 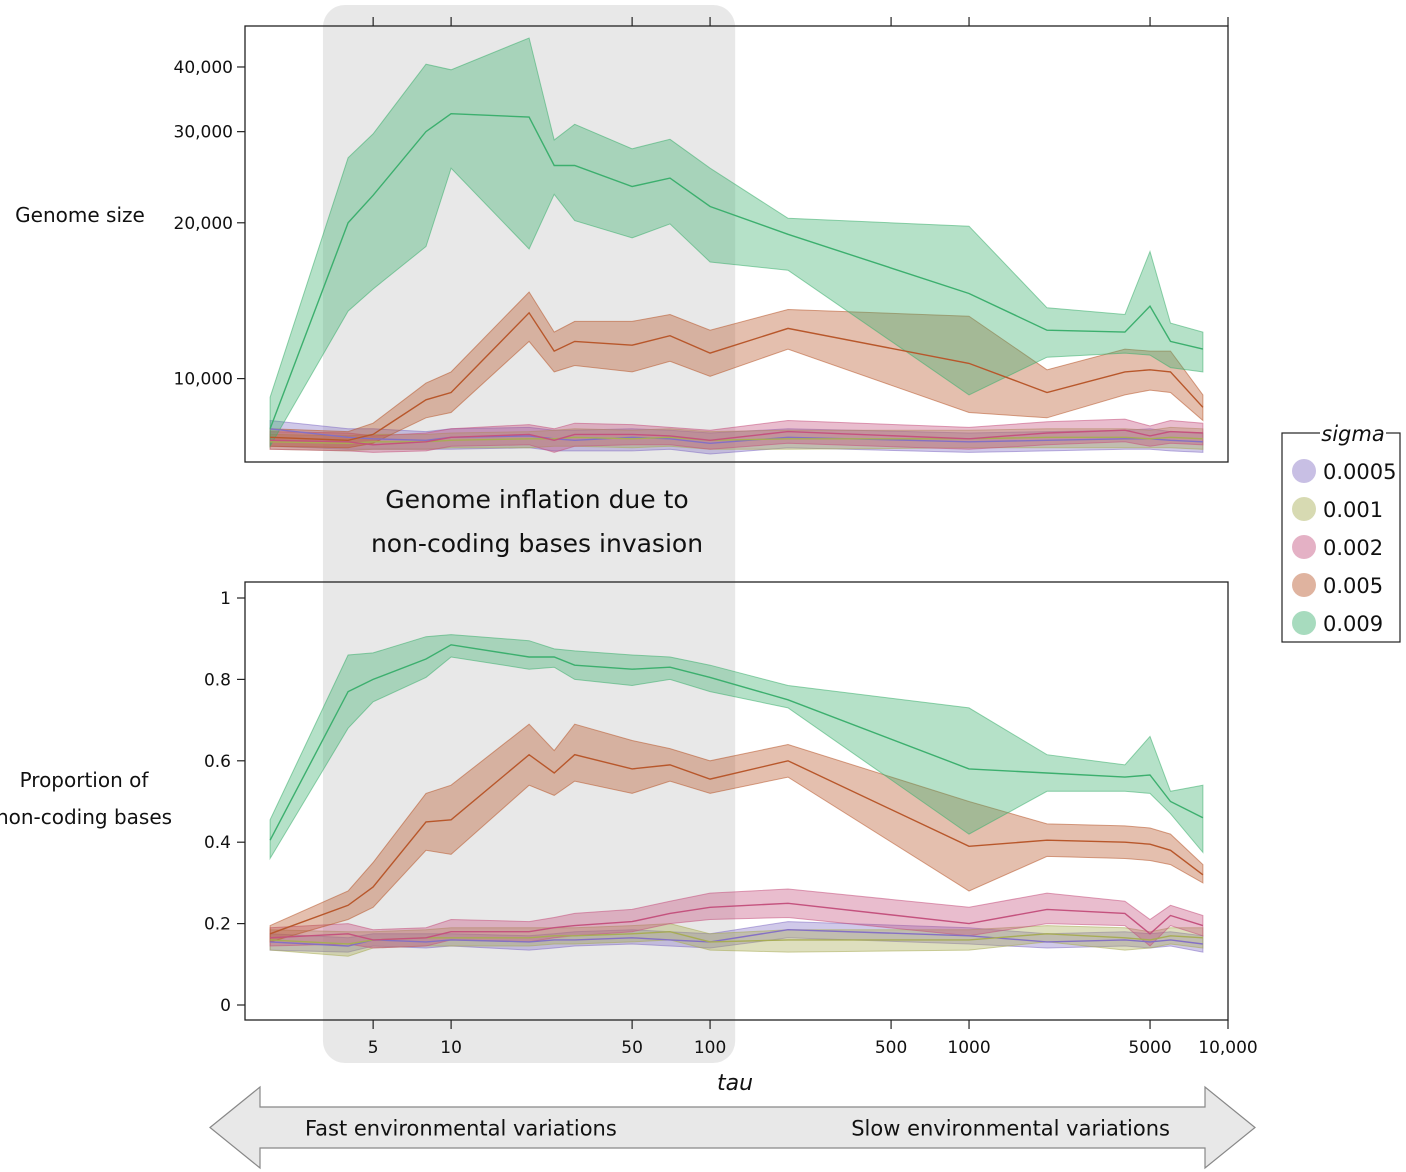 I want to click on top-y-tick-label: 20,000, so click(x=203, y=224).